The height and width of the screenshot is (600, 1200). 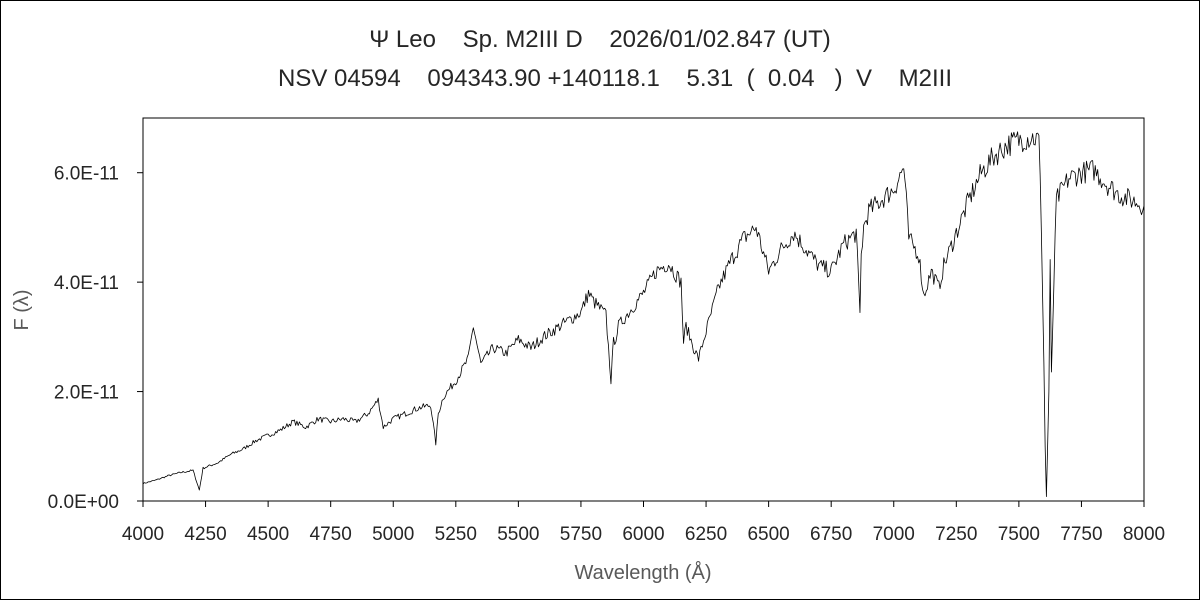 I want to click on y-axis-ticks: 0.0E+00 2.0E-11 4.0E-11 6.0E-11, so click(x=95, y=338).